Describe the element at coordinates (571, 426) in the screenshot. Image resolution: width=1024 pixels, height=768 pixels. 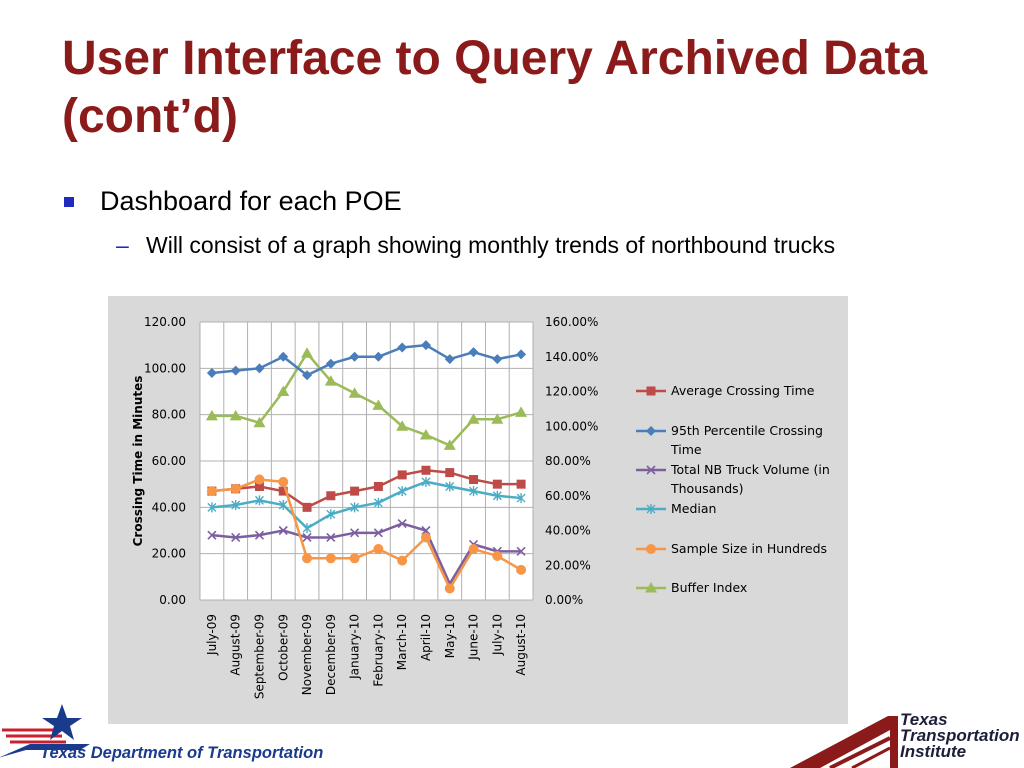
I see `y2-tick-label: 100.00%` at that location.